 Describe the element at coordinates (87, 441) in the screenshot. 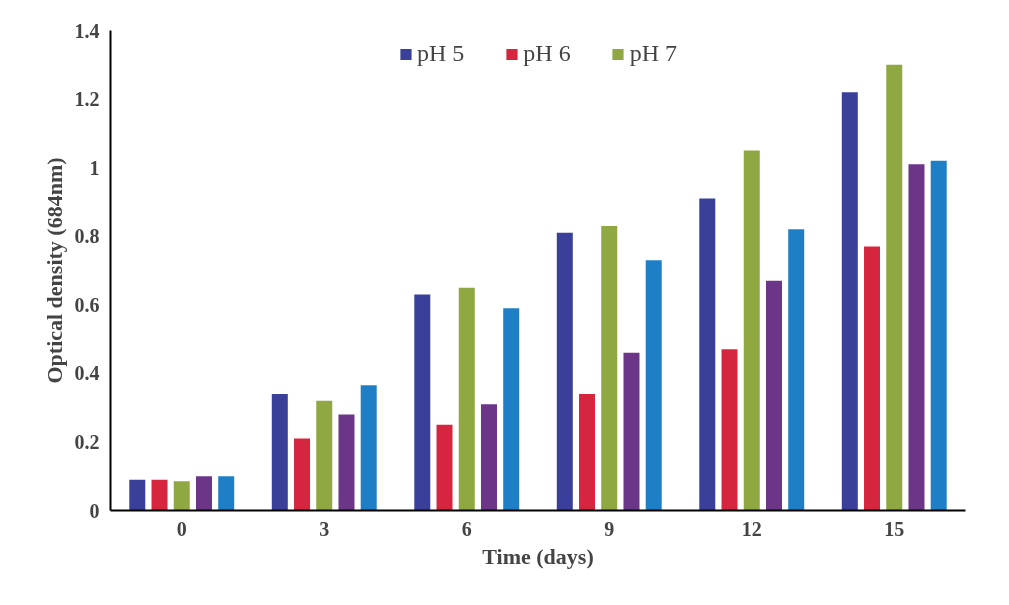

I see `y-tick-label: 0.2` at that location.